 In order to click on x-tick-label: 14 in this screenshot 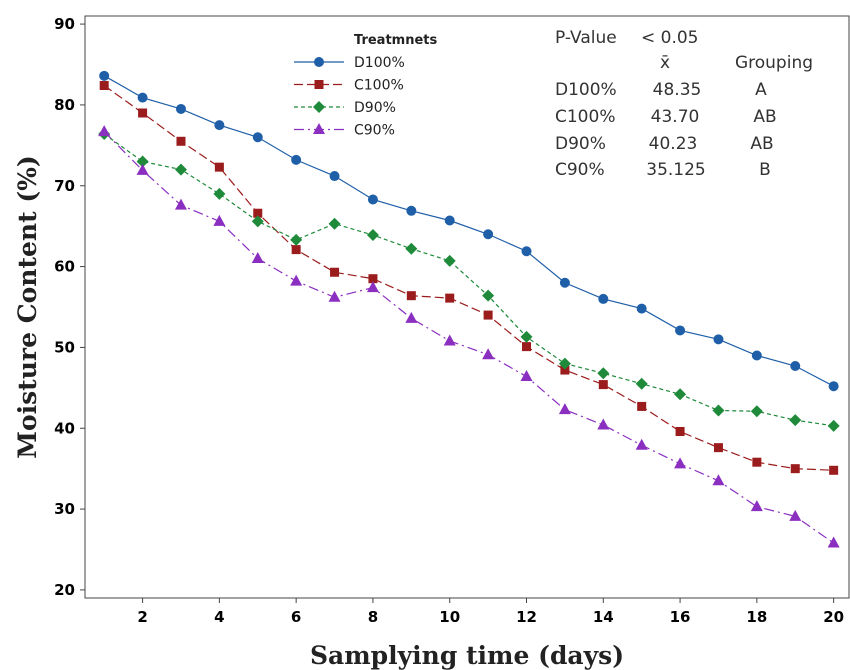, I will do `click(603, 617)`.